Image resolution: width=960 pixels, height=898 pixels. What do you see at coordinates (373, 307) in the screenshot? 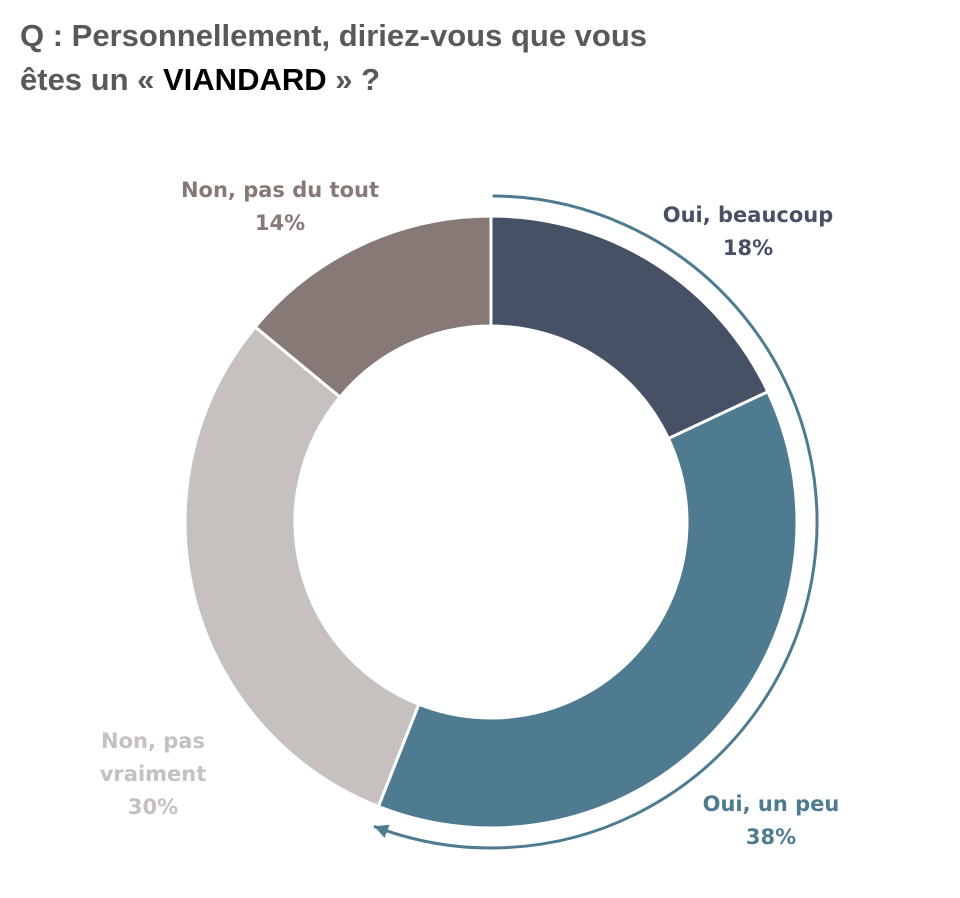
I see `slice-non-pas-du-tout` at bounding box center [373, 307].